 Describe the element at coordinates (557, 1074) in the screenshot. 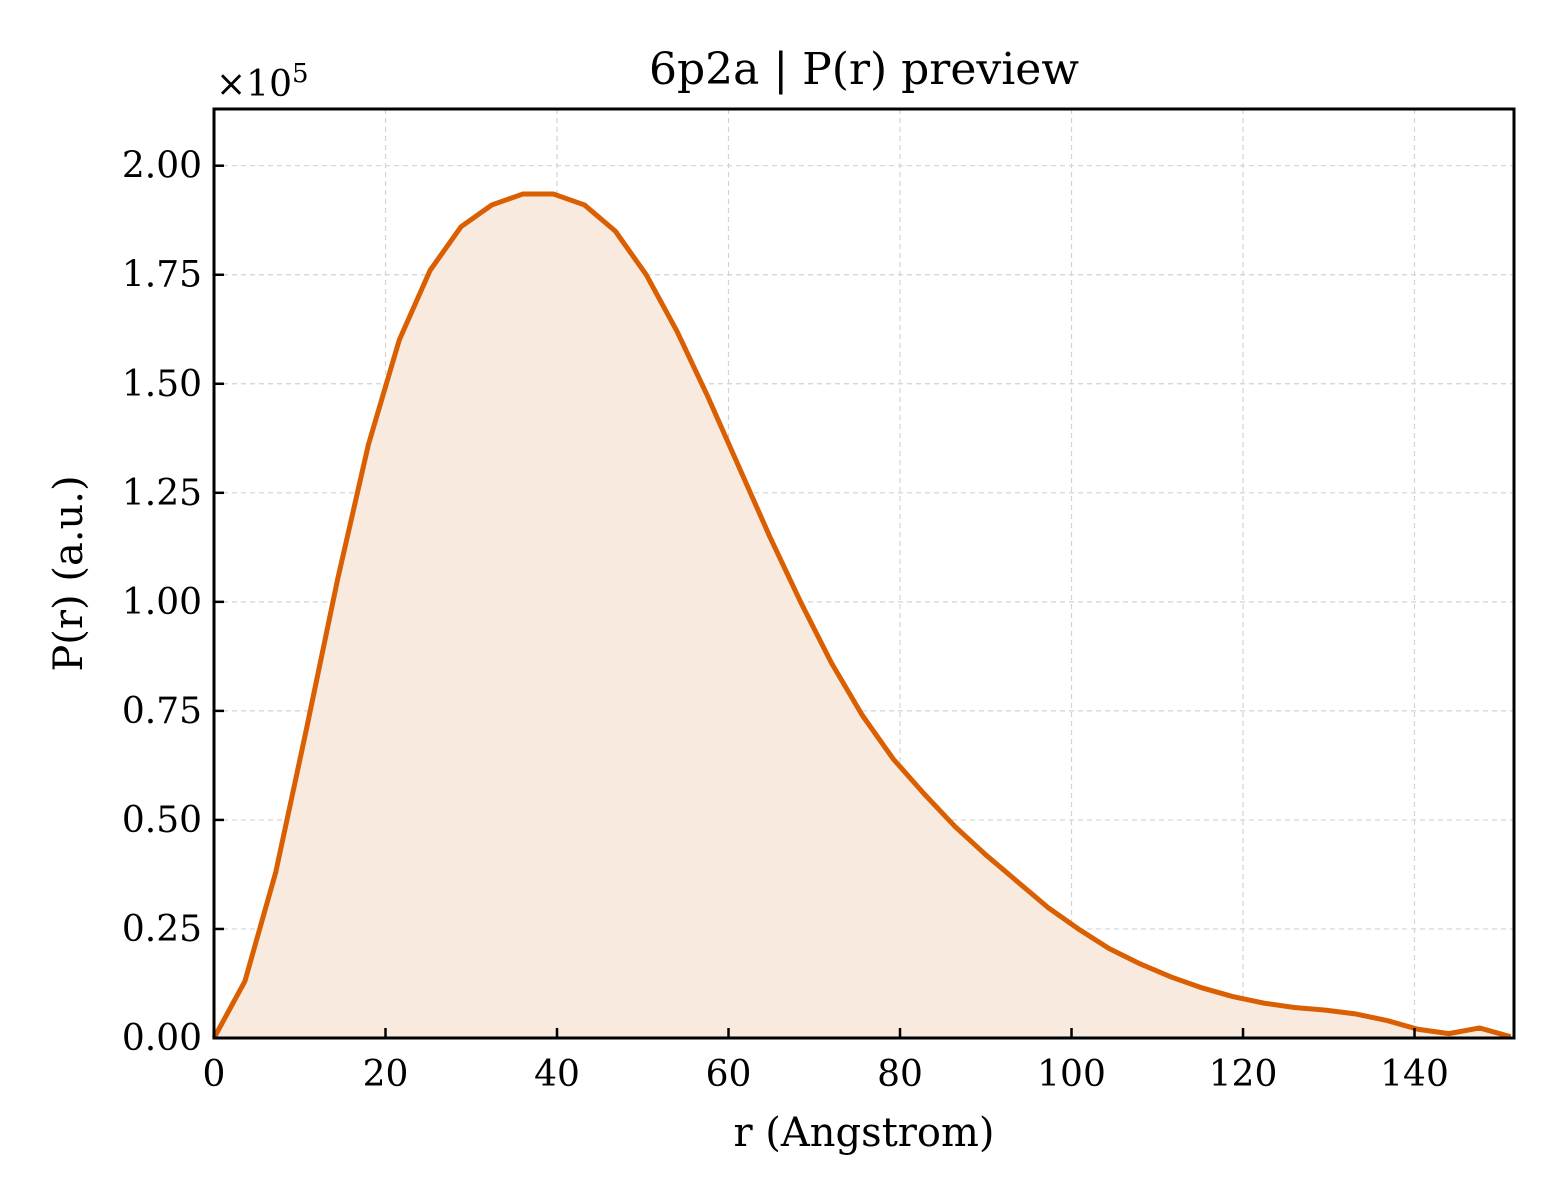

I see `x-tick-label: 40` at that location.